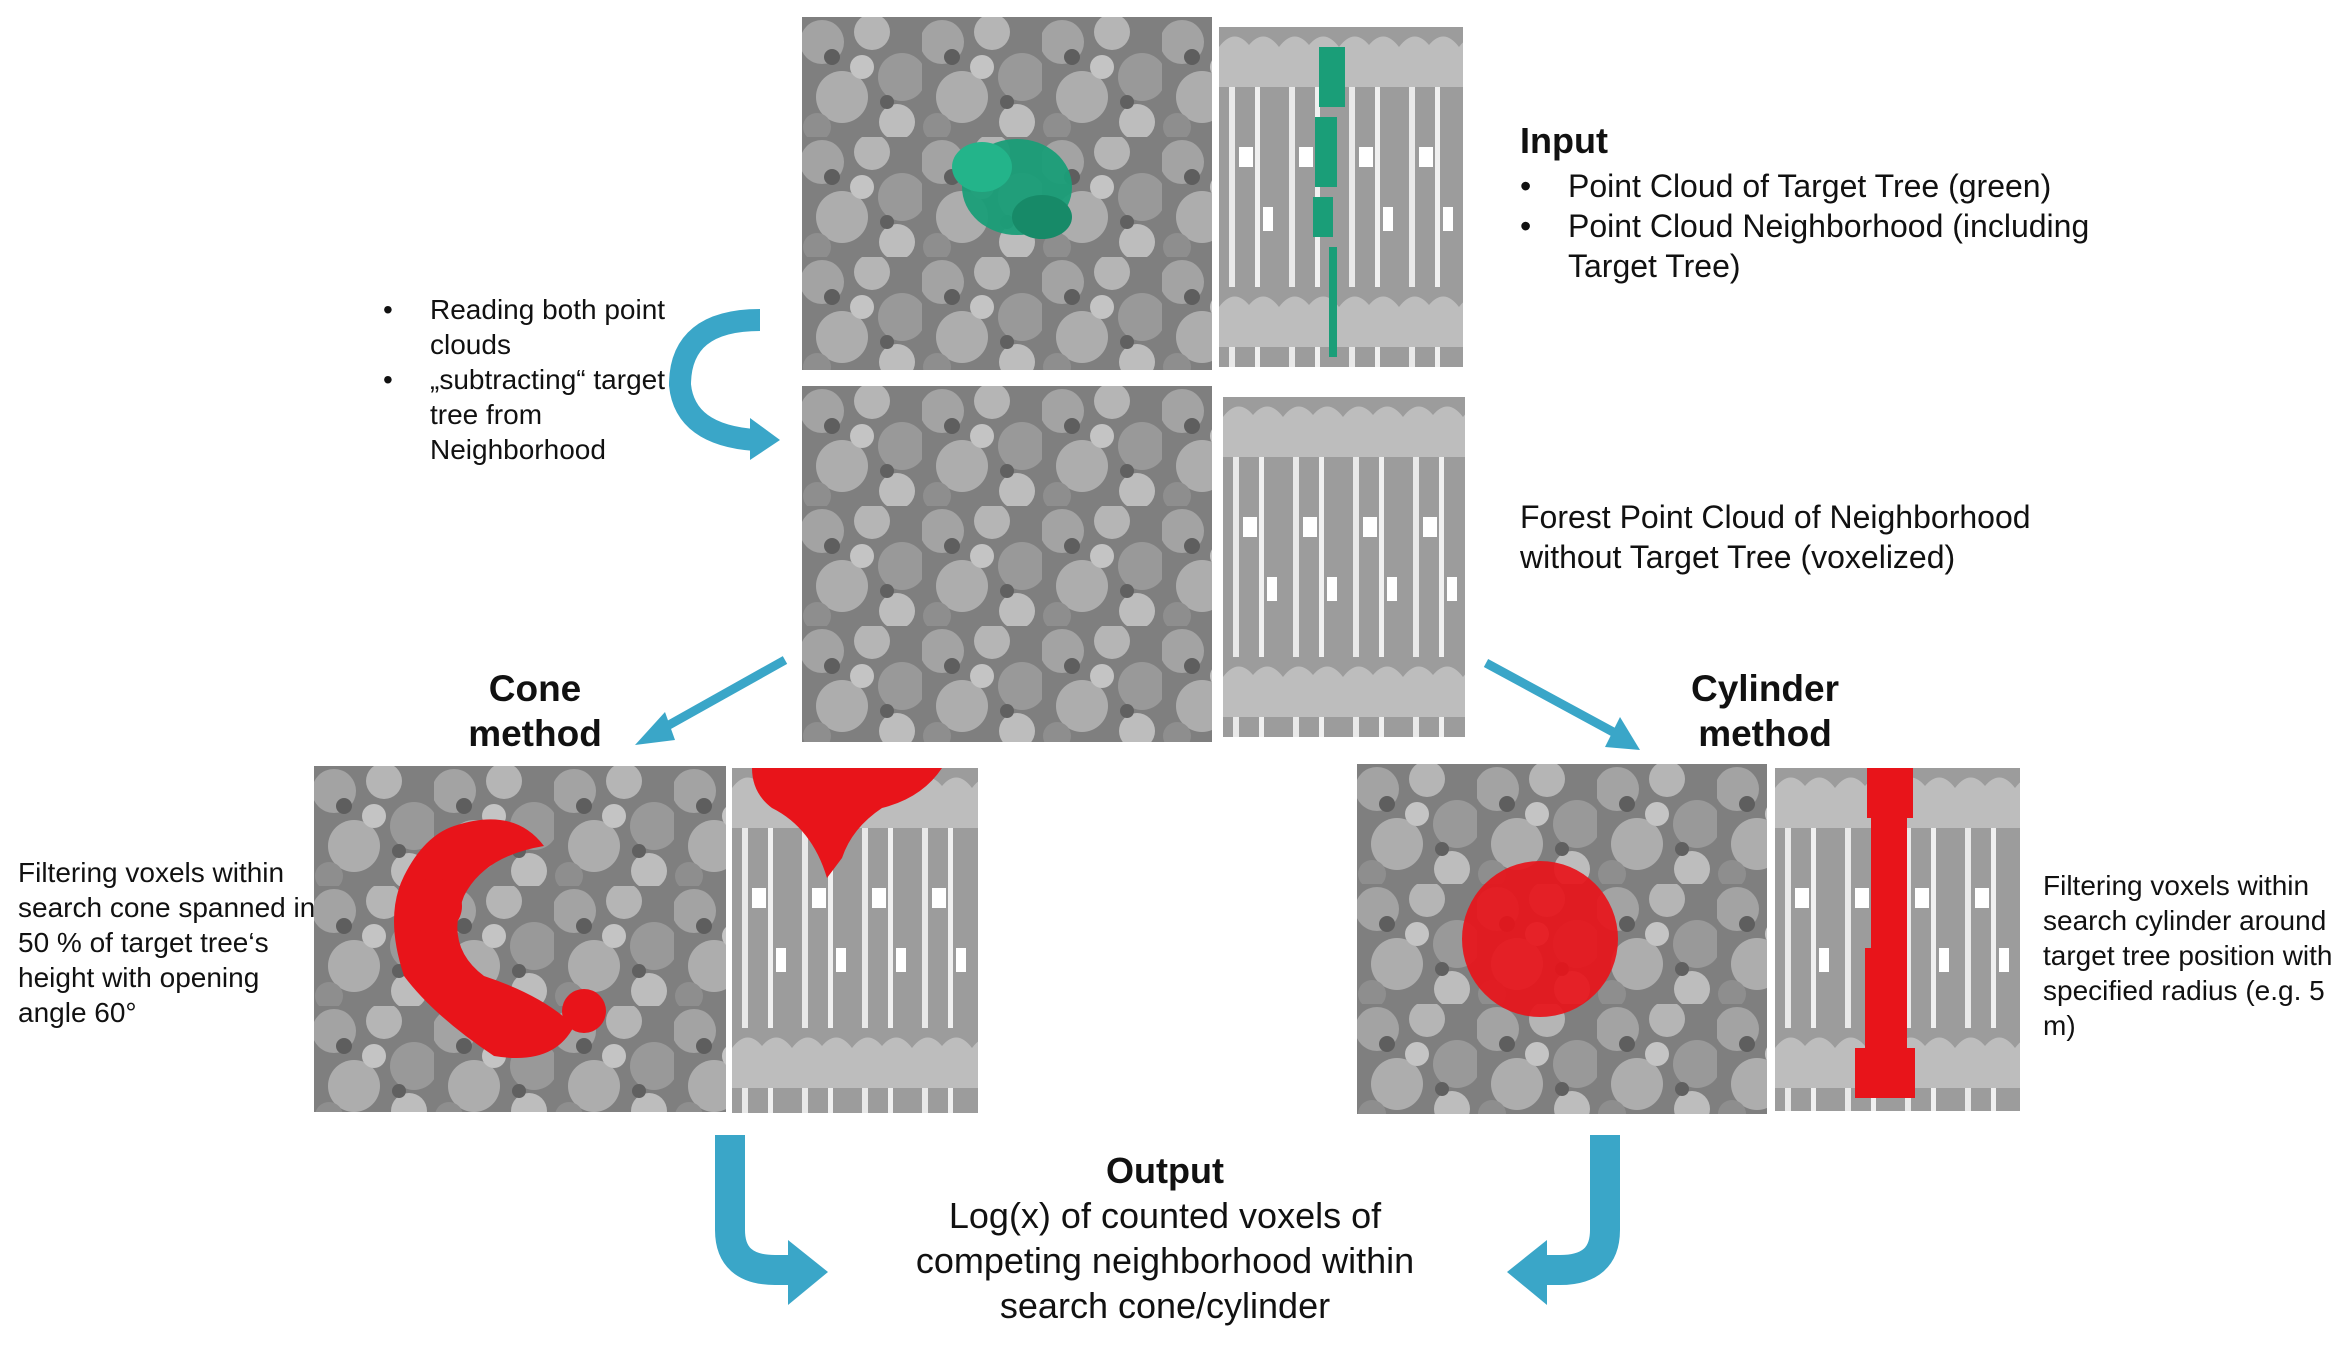 This screenshot has width=2343, height=1351. I want to click on cylinder-top-view-image, so click(1562, 939).